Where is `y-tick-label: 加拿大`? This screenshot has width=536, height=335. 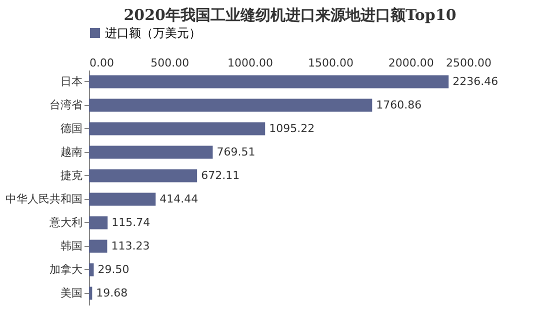 y-tick-label: 加拿大 is located at coordinates (66, 269).